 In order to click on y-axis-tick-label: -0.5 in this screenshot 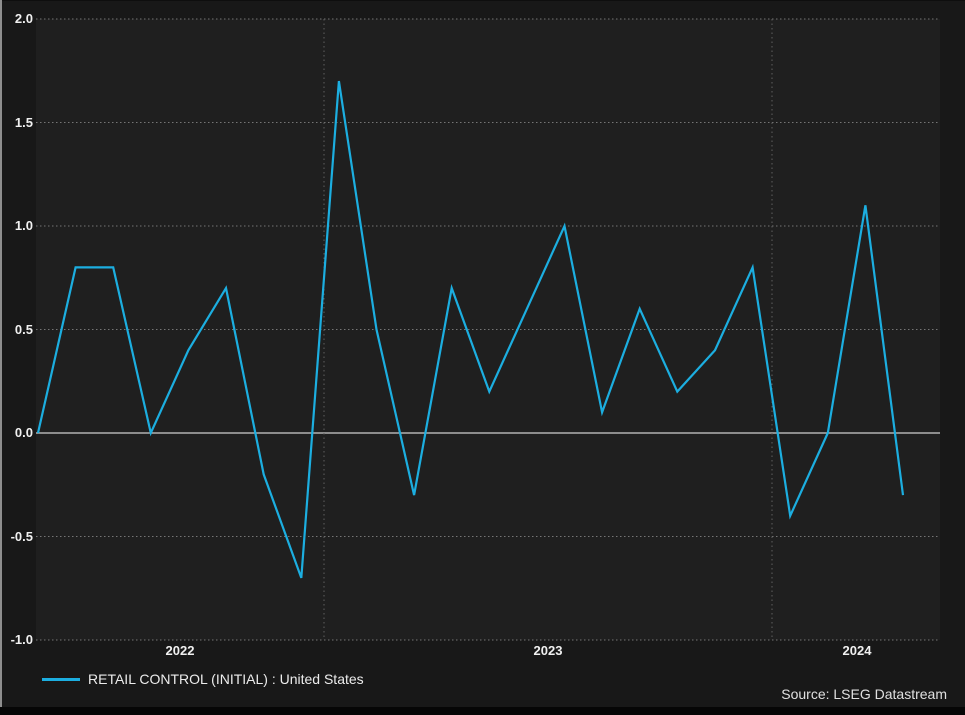, I will do `click(21, 536)`.